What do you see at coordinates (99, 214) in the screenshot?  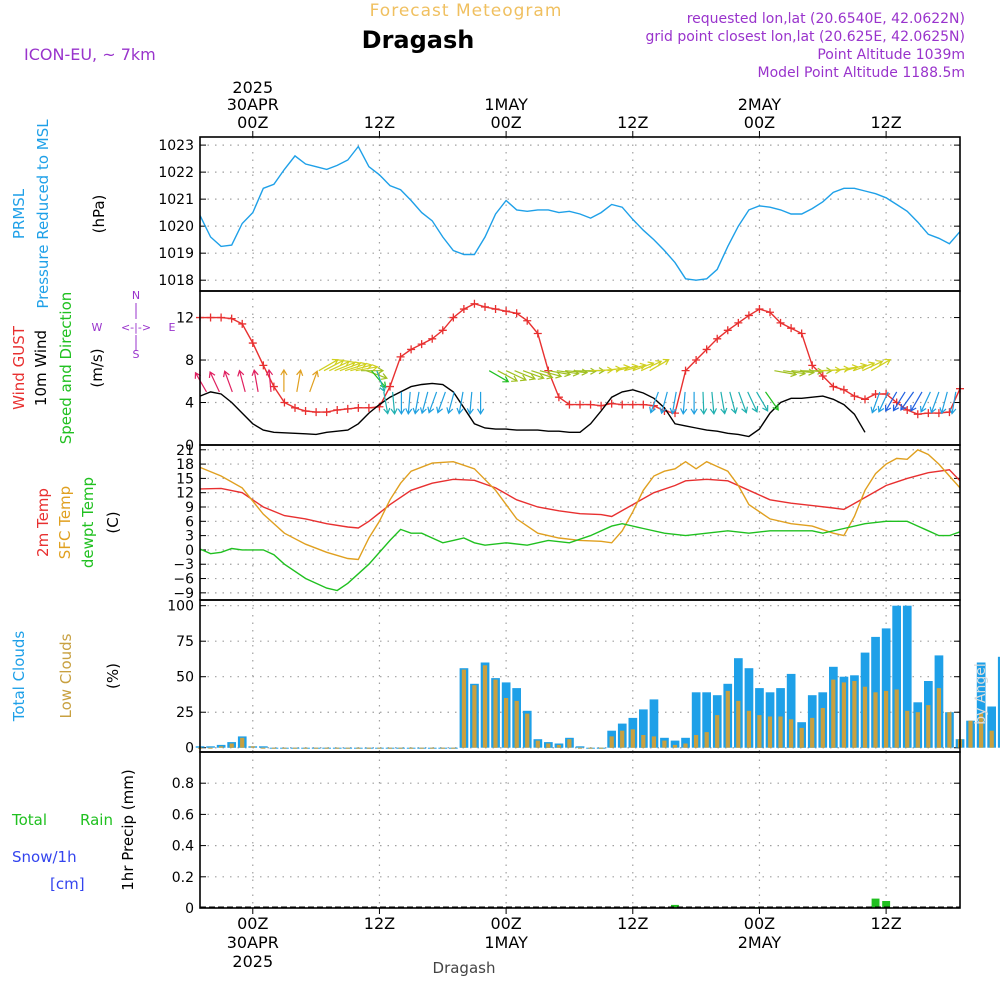 I see `unit-label: (hPa)` at bounding box center [99, 214].